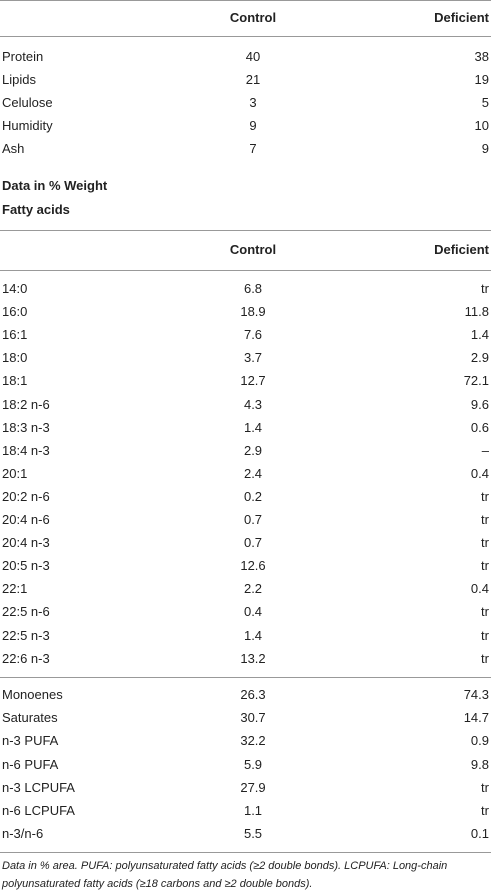 This screenshot has height=894, width=491. Describe the element at coordinates (23, 834) in the screenshot. I see `row-label: n-3/n-6` at that location.